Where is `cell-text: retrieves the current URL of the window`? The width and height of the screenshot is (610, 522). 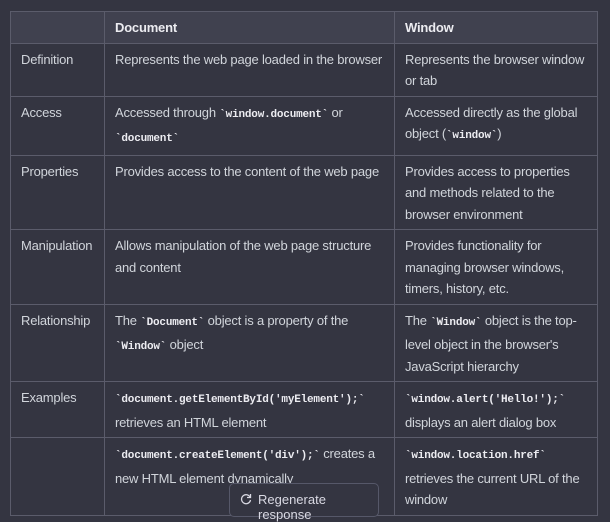 cell-text: retrieves the current URL of the window is located at coordinates (492, 489).